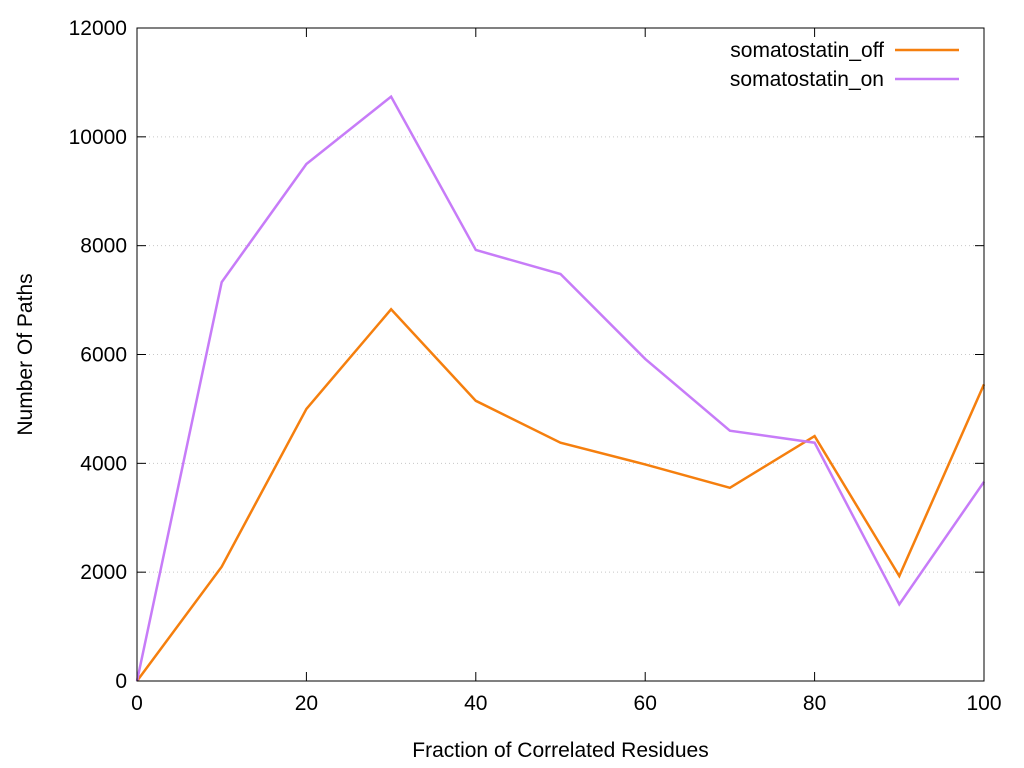  I want to click on legend-label-somatostatin-on: somatostatin_on, so click(807, 79).